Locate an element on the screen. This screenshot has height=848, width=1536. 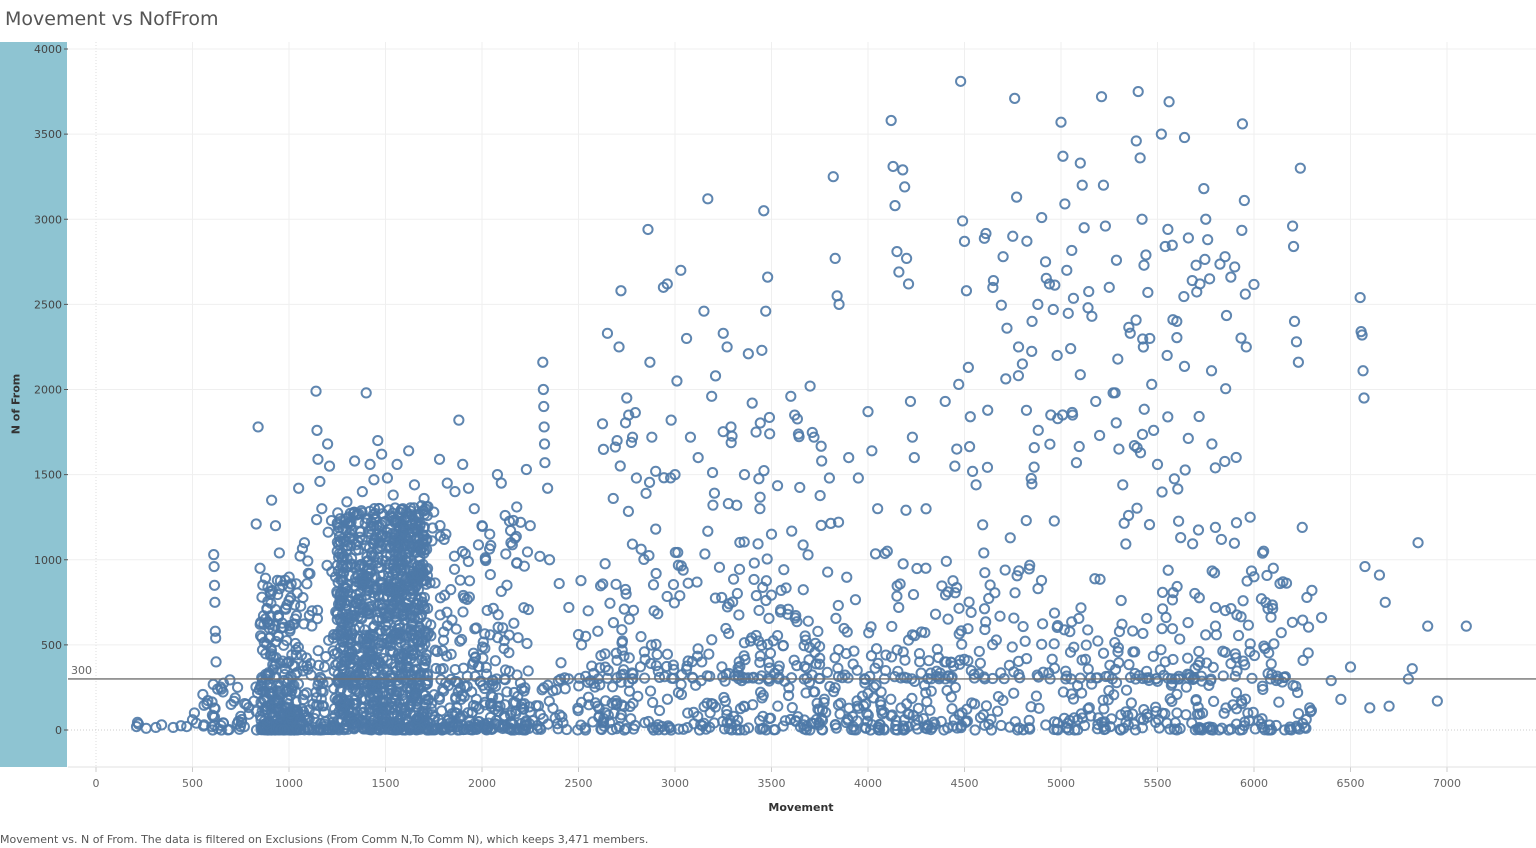
x-tick-label: 3000 is located at coordinates (675, 783).